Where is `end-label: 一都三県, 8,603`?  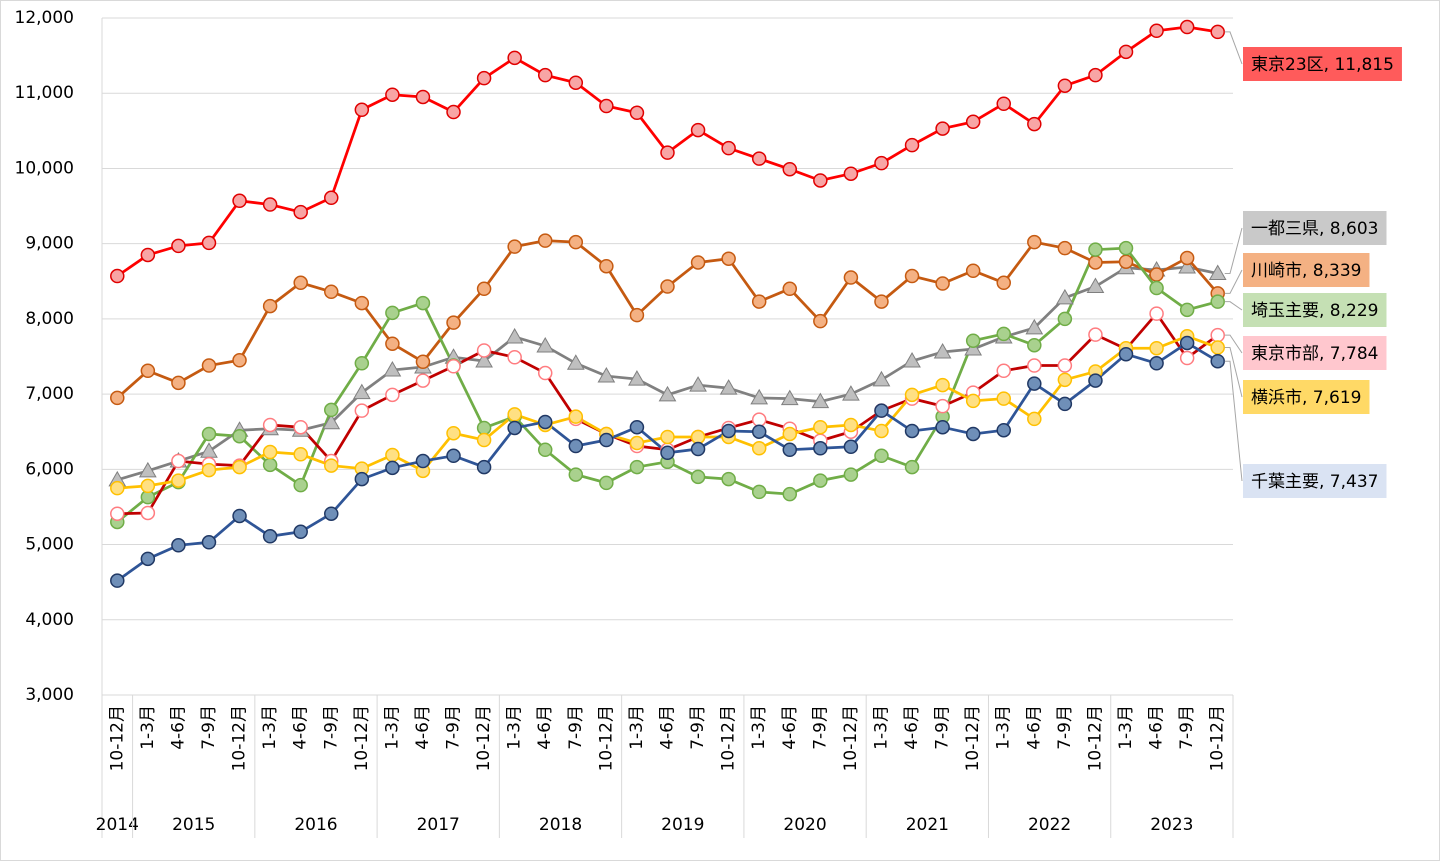
end-label: 一都三県, 8,603 is located at coordinates (1314, 229).